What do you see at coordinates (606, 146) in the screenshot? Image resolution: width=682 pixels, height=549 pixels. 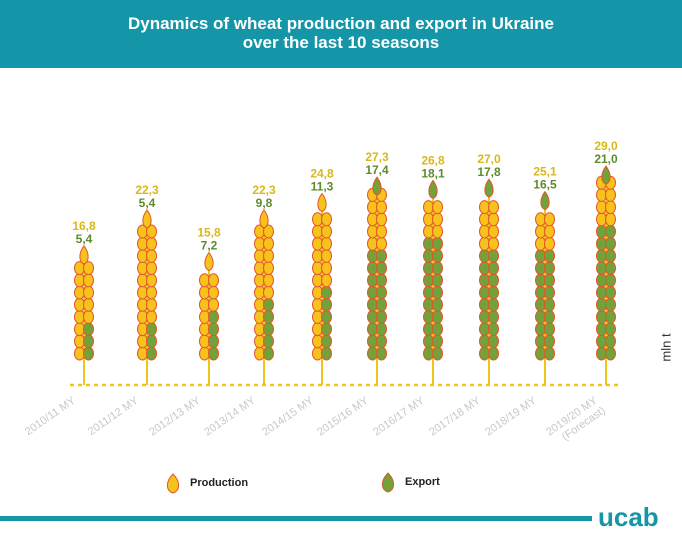 I see `production-value-label: 29,0` at bounding box center [606, 146].